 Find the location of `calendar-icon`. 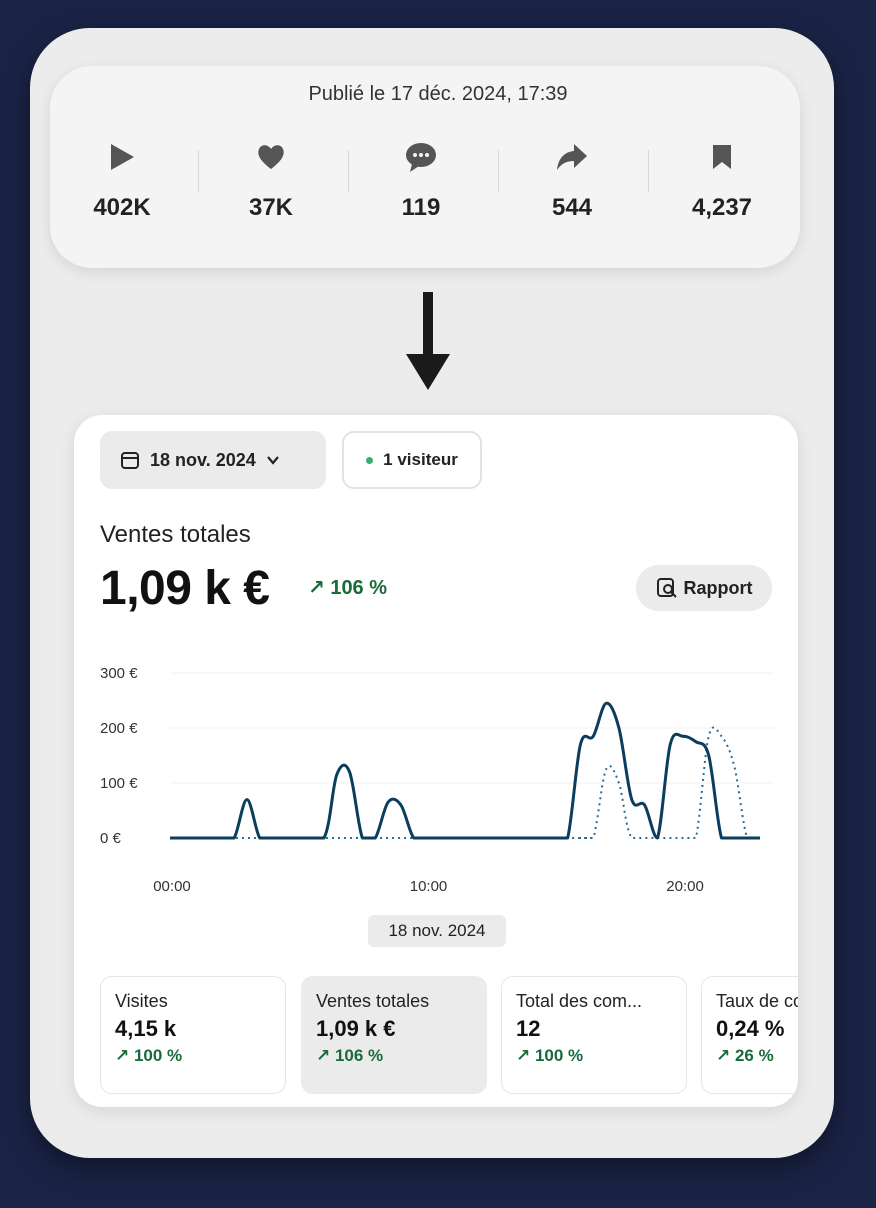

calendar-icon is located at coordinates (130, 460).